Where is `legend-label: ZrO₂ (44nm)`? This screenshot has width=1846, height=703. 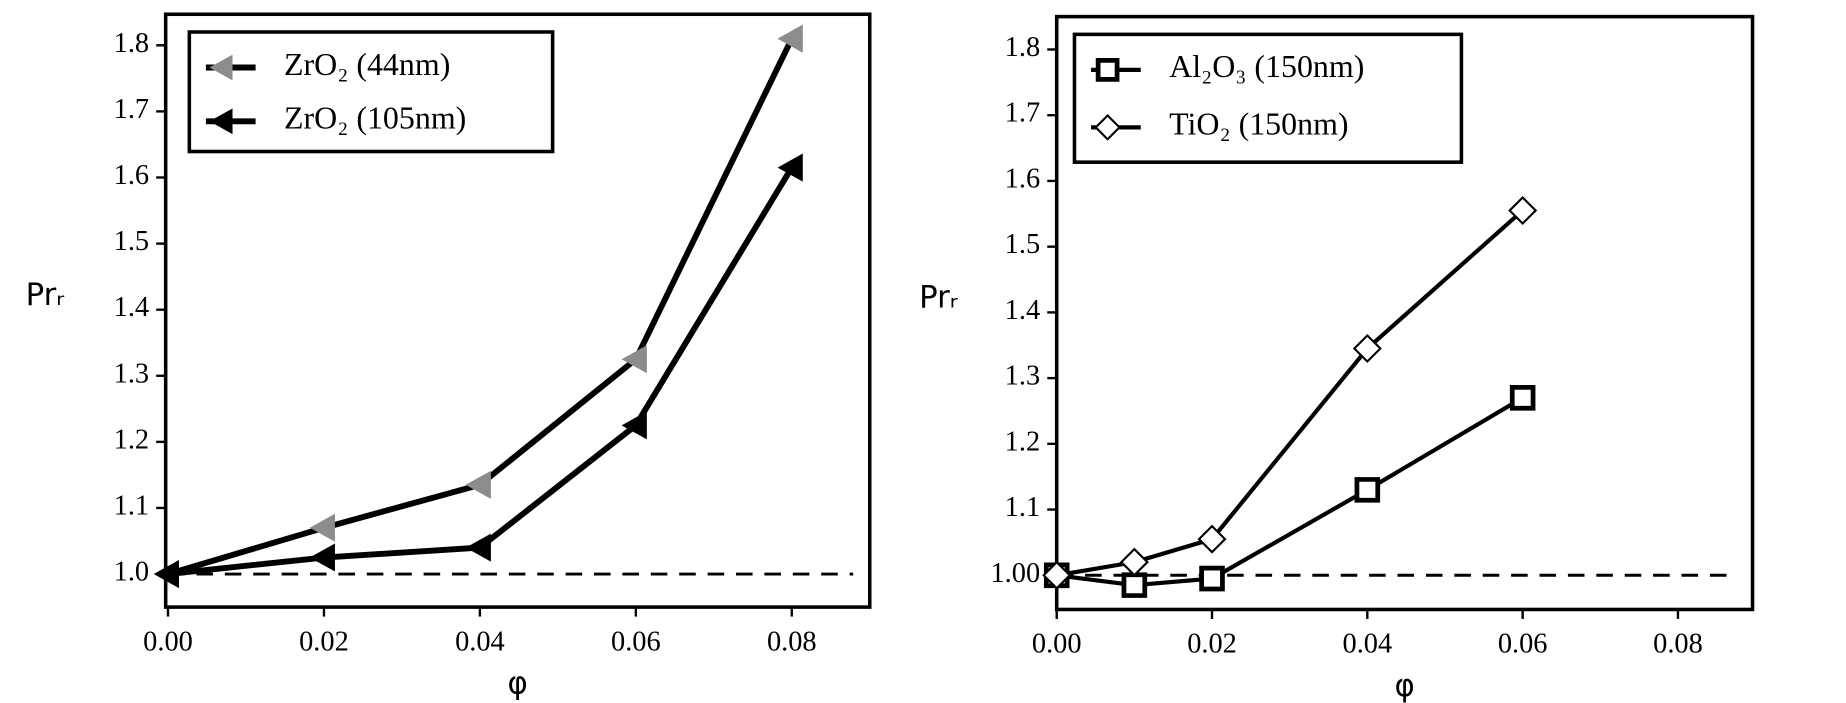 legend-label: ZrO₂ (44nm) is located at coordinates (367, 64).